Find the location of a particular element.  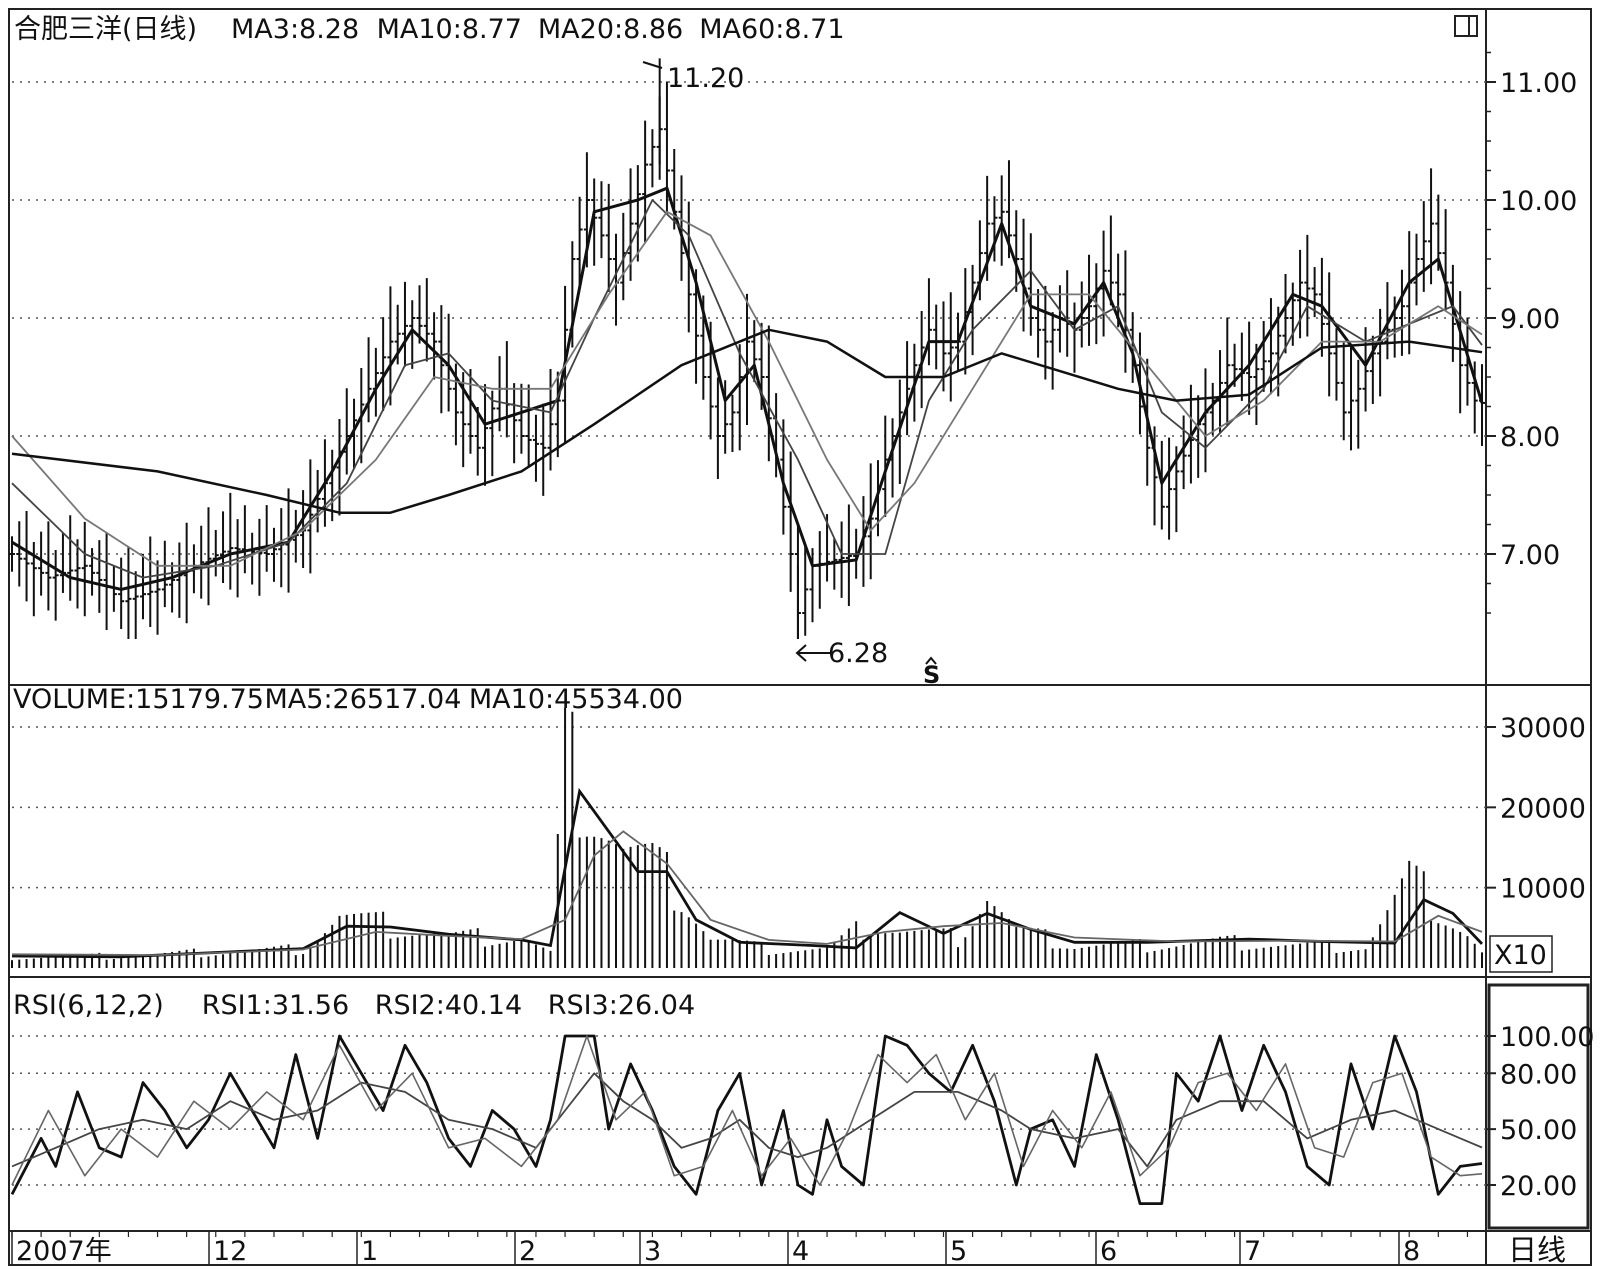

legend-item: MA3:8.28 is located at coordinates (295, 29).